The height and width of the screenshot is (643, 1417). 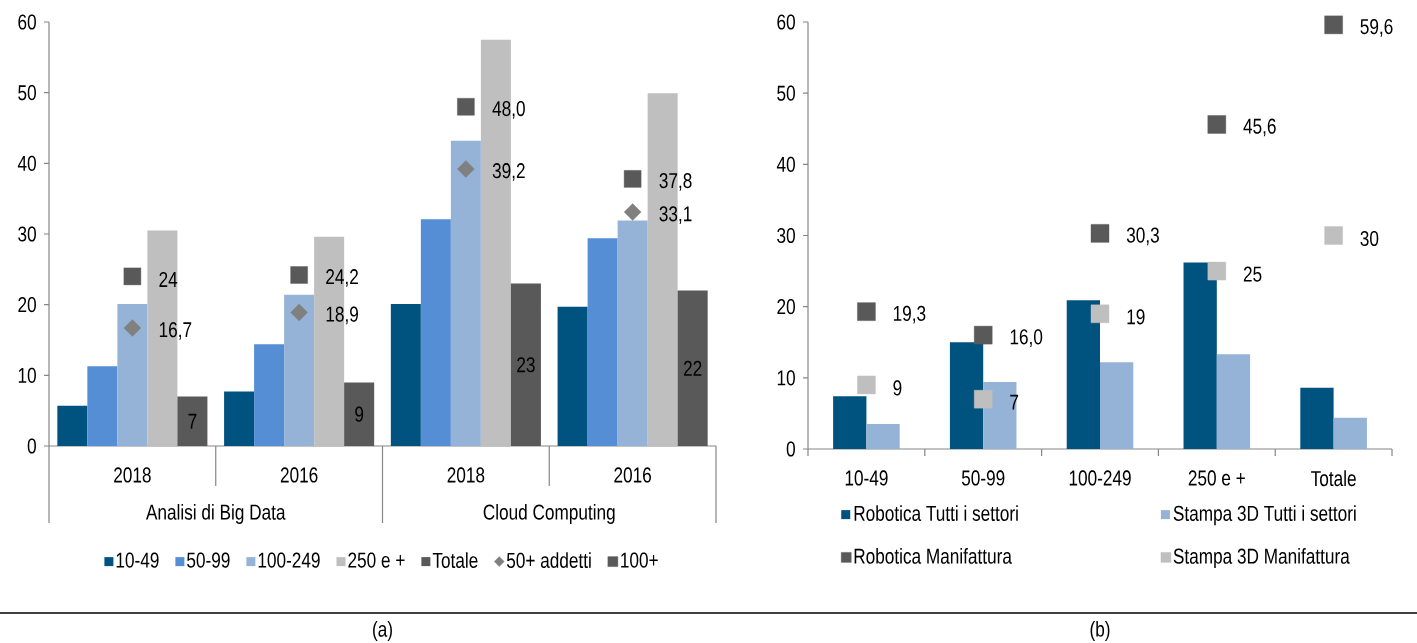 What do you see at coordinates (983, 478) in the screenshot?
I see `x-tick-label: 50-99` at bounding box center [983, 478].